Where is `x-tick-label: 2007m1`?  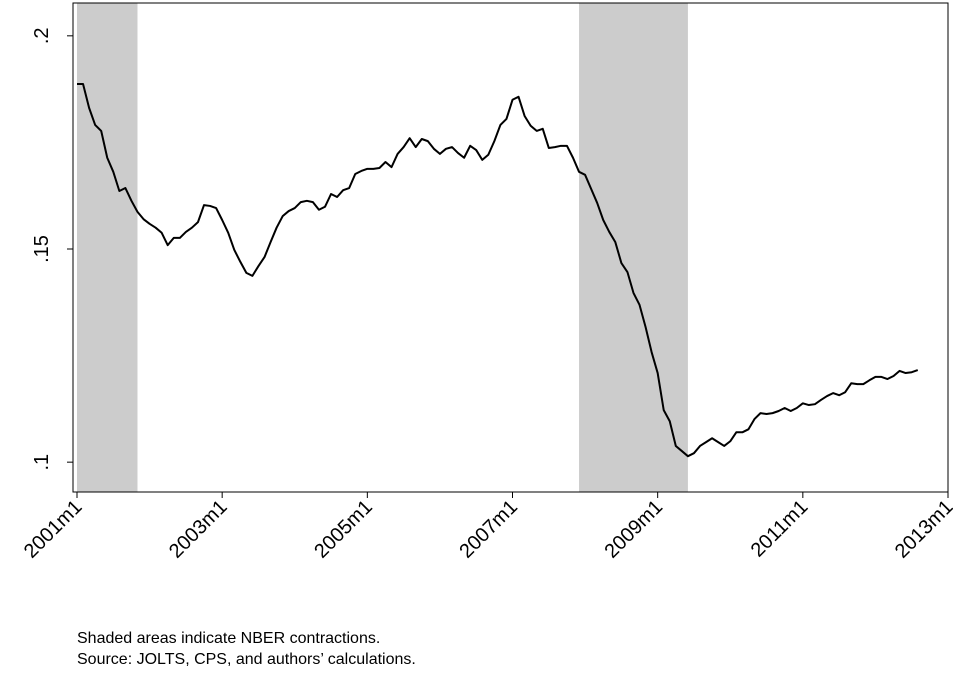 x-tick-label: 2007m1 is located at coordinates (488, 529).